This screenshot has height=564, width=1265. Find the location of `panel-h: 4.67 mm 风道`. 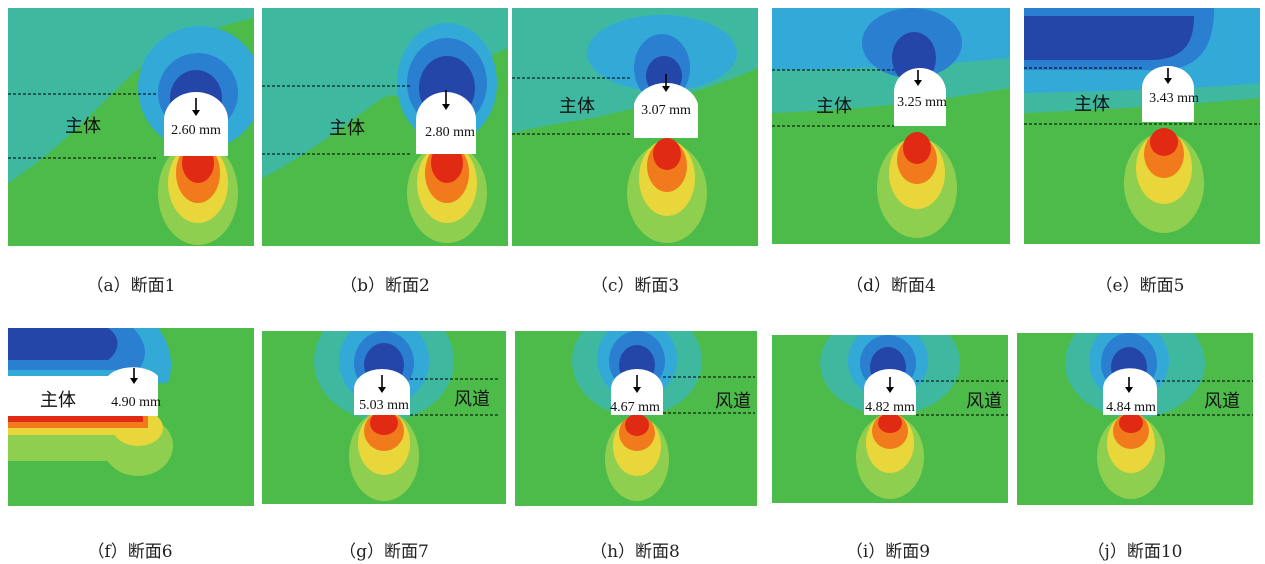

panel-h: 4.67 mm 风道 is located at coordinates (636, 418).